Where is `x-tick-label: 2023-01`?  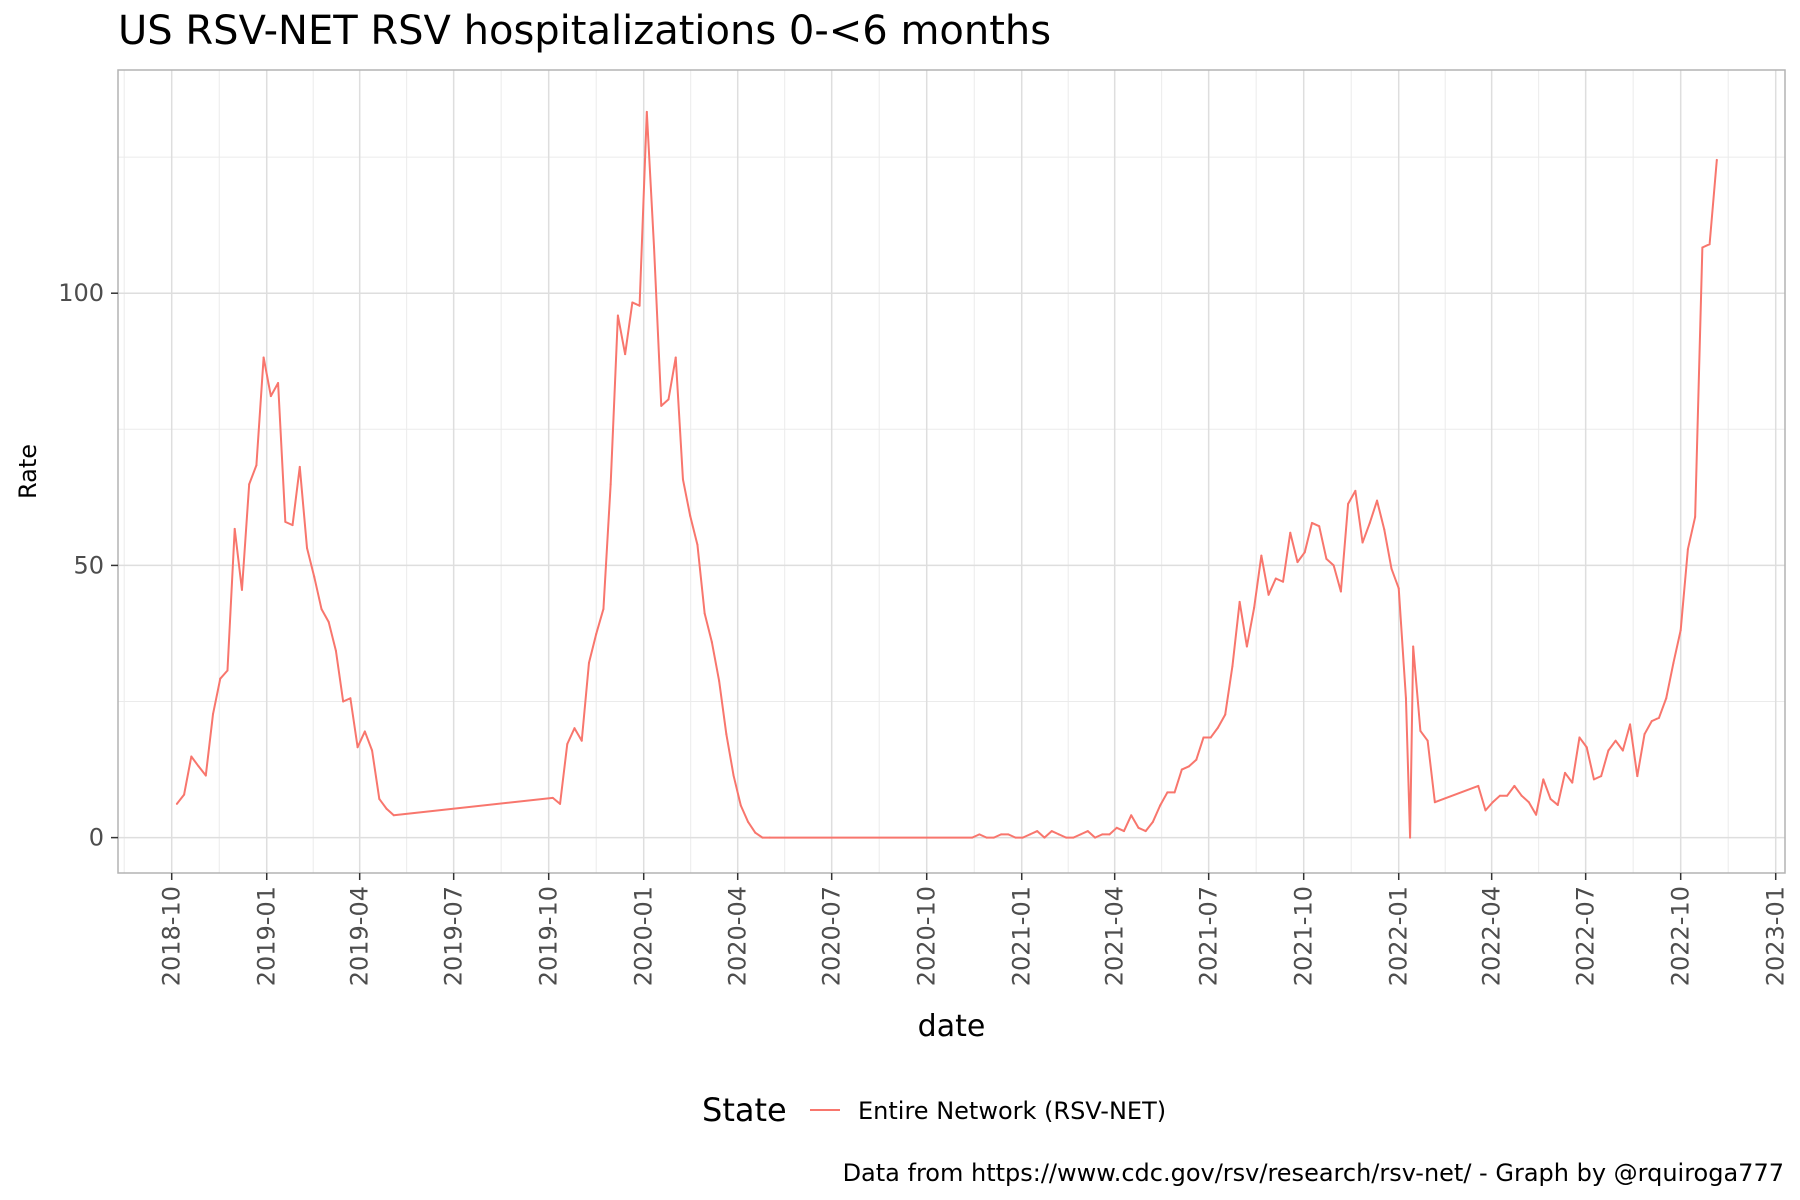
x-tick-label: 2023-01 is located at coordinates (1776, 936).